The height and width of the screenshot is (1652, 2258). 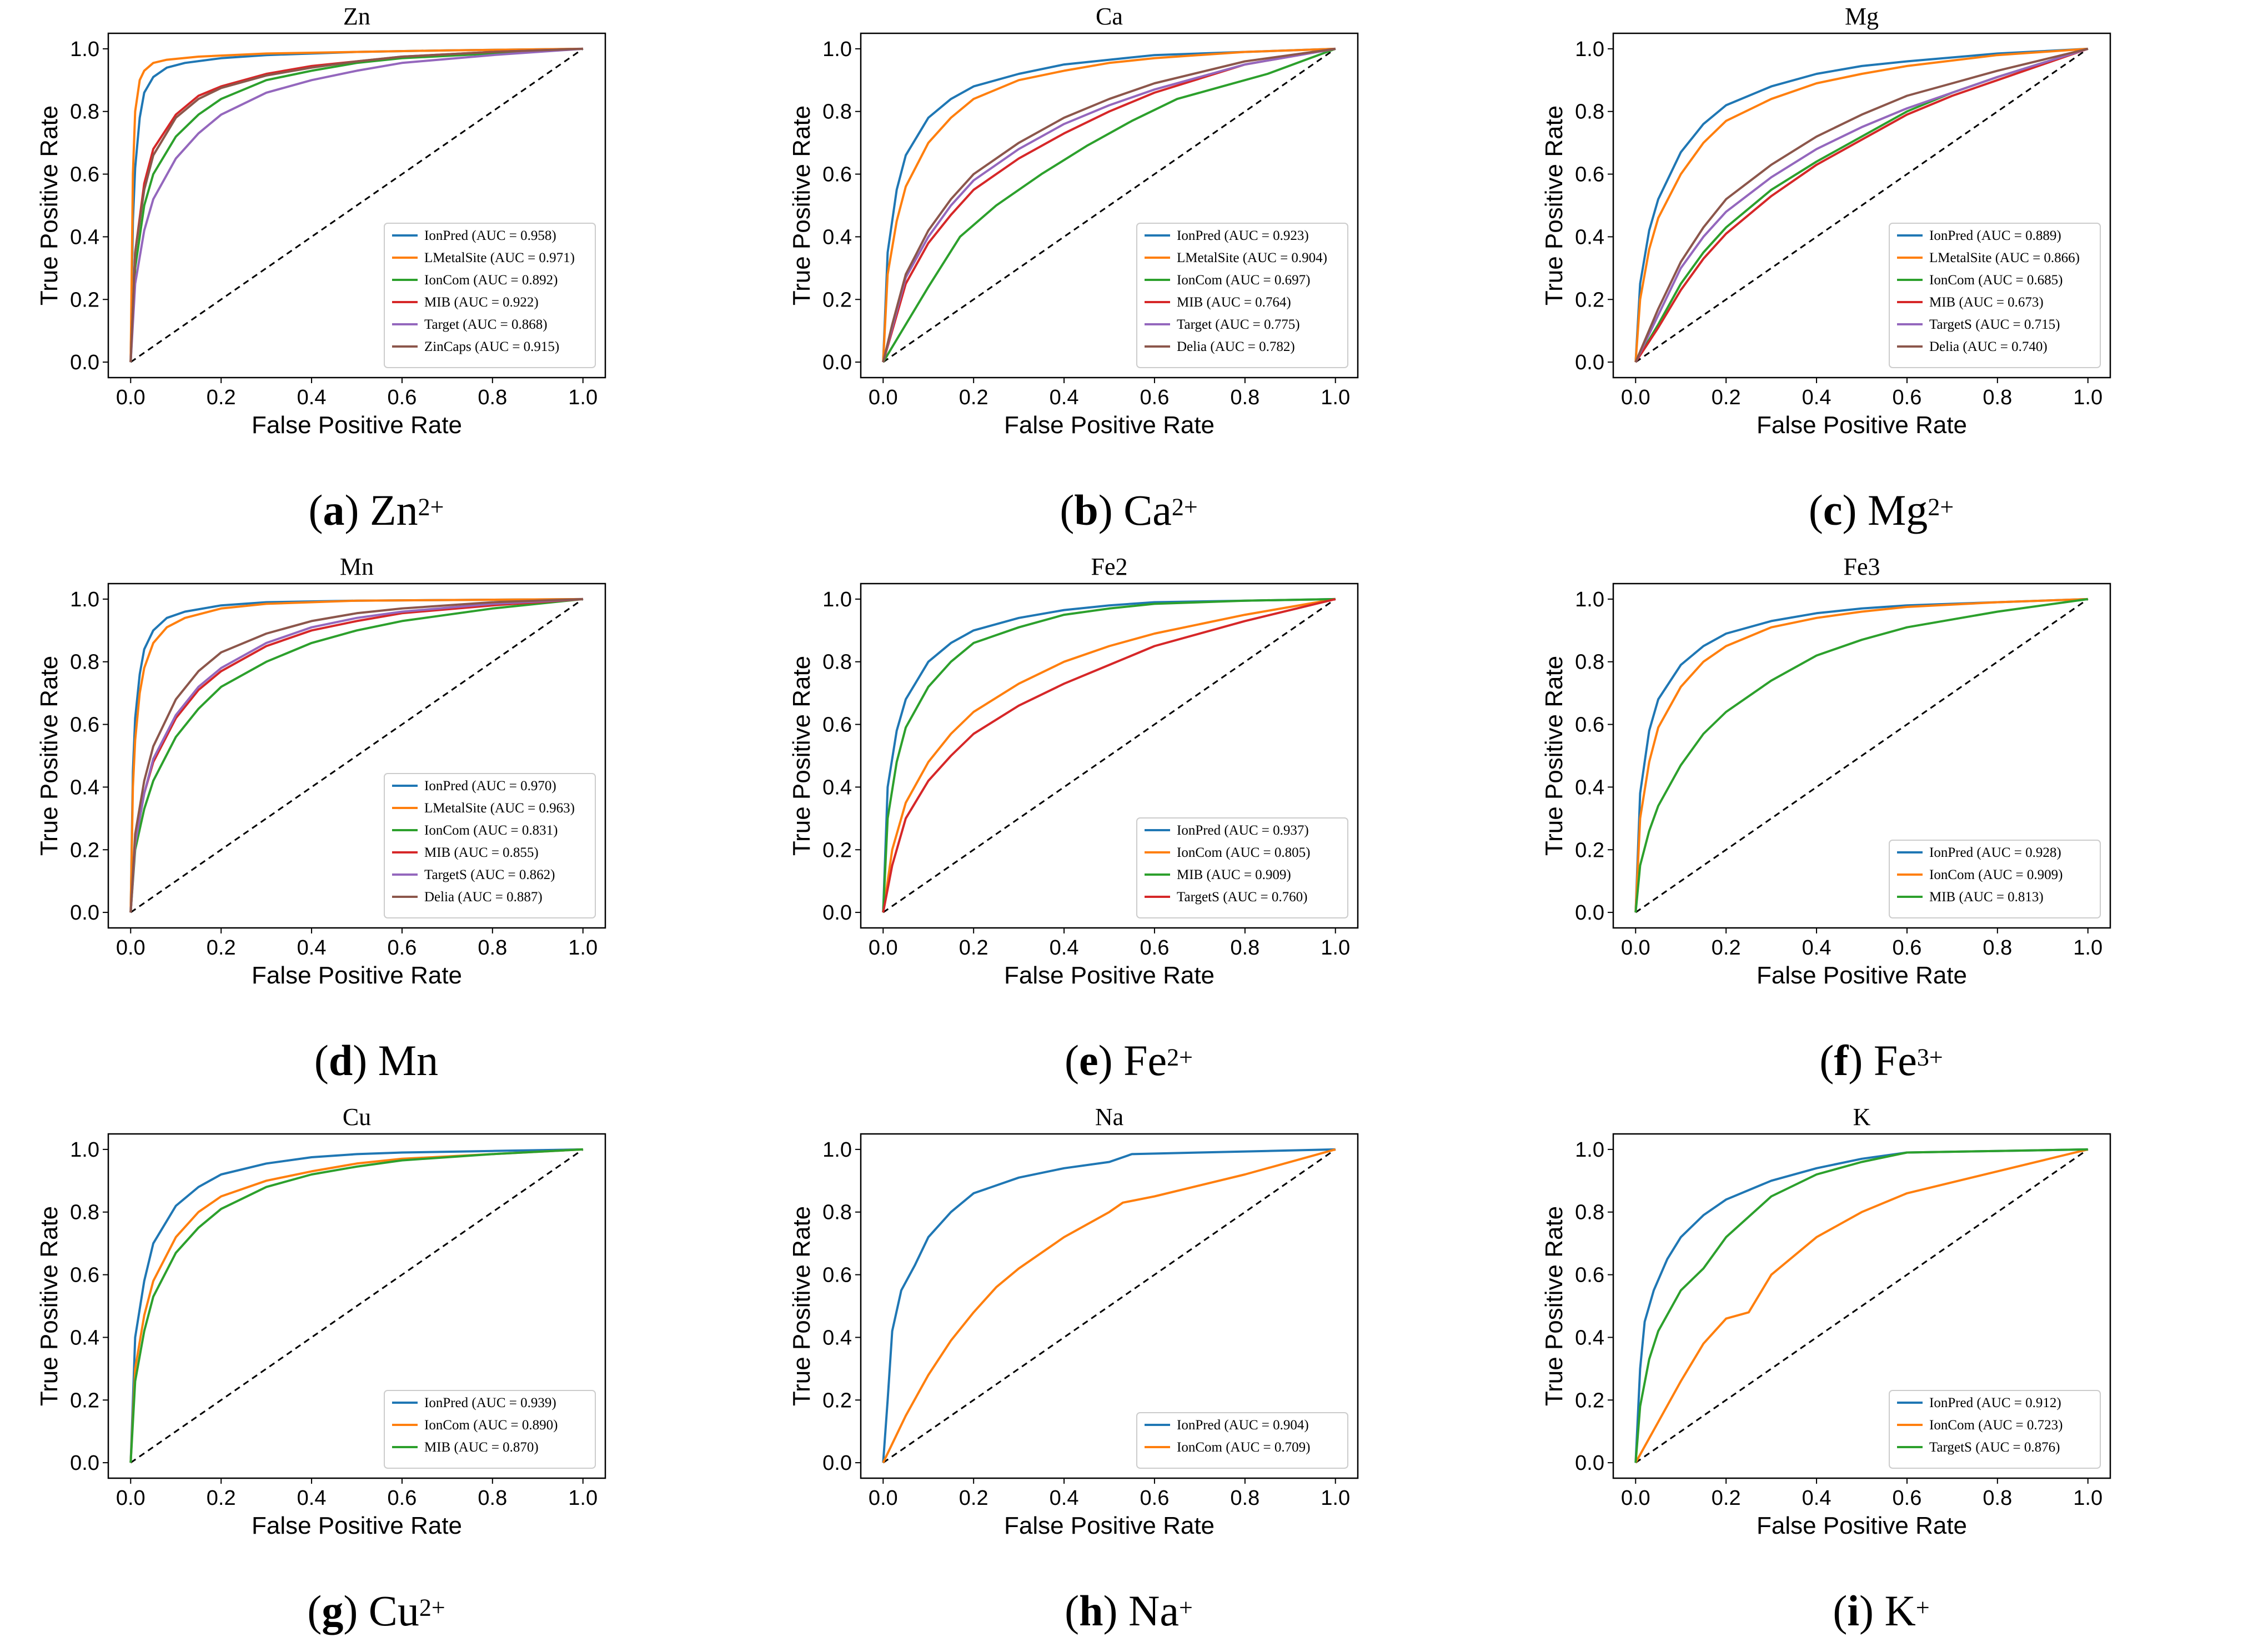 What do you see at coordinates (489, 874) in the screenshot?
I see `legend-entry: TargetS (AUC = 0.862)` at bounding box center [489, 874].